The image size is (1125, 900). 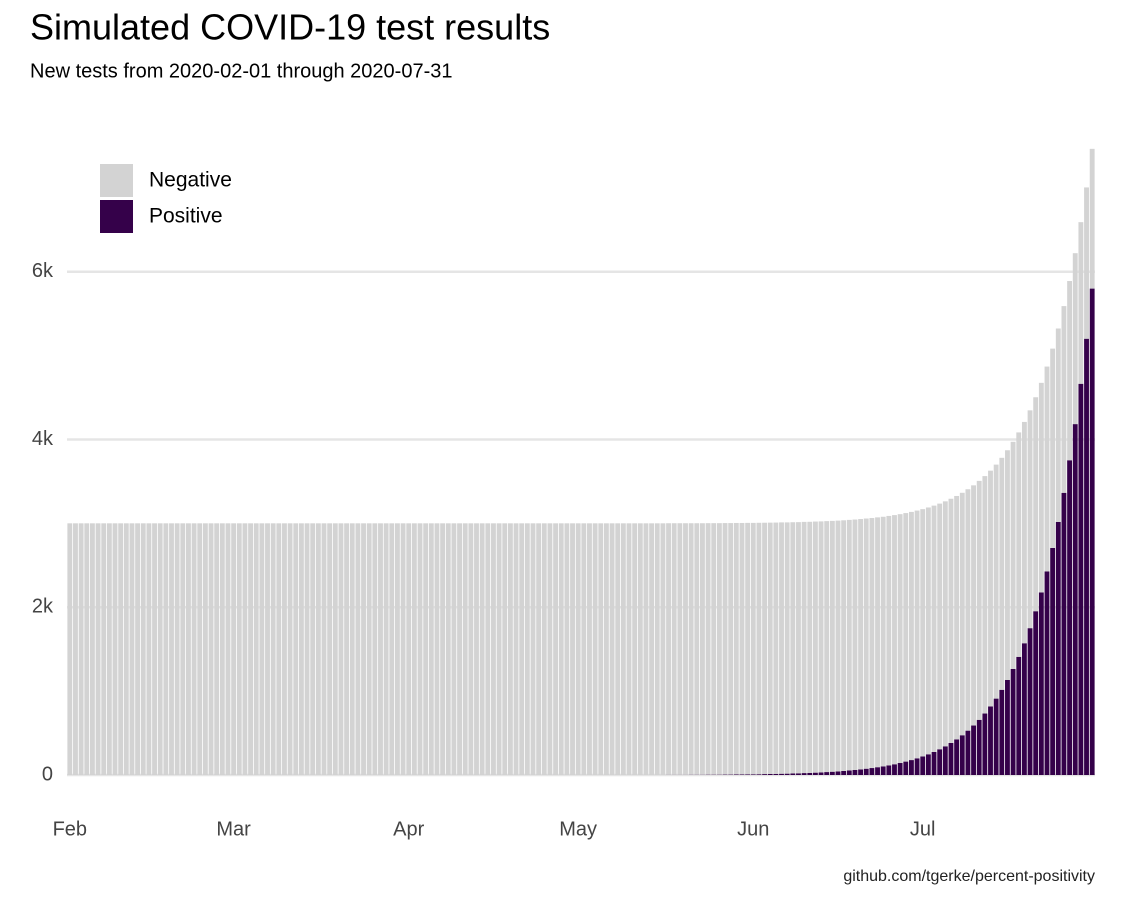 I want to click on y-tick-label: 0, so click(x=47, y=774).